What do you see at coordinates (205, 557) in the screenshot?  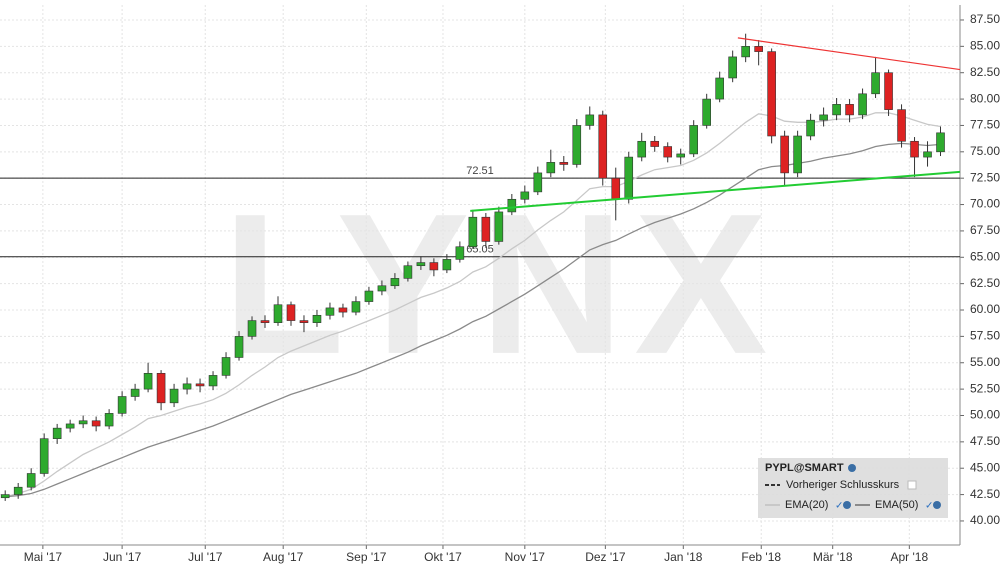 I see `x-tick-label: Jul '17` at bounding box center [205, 557].